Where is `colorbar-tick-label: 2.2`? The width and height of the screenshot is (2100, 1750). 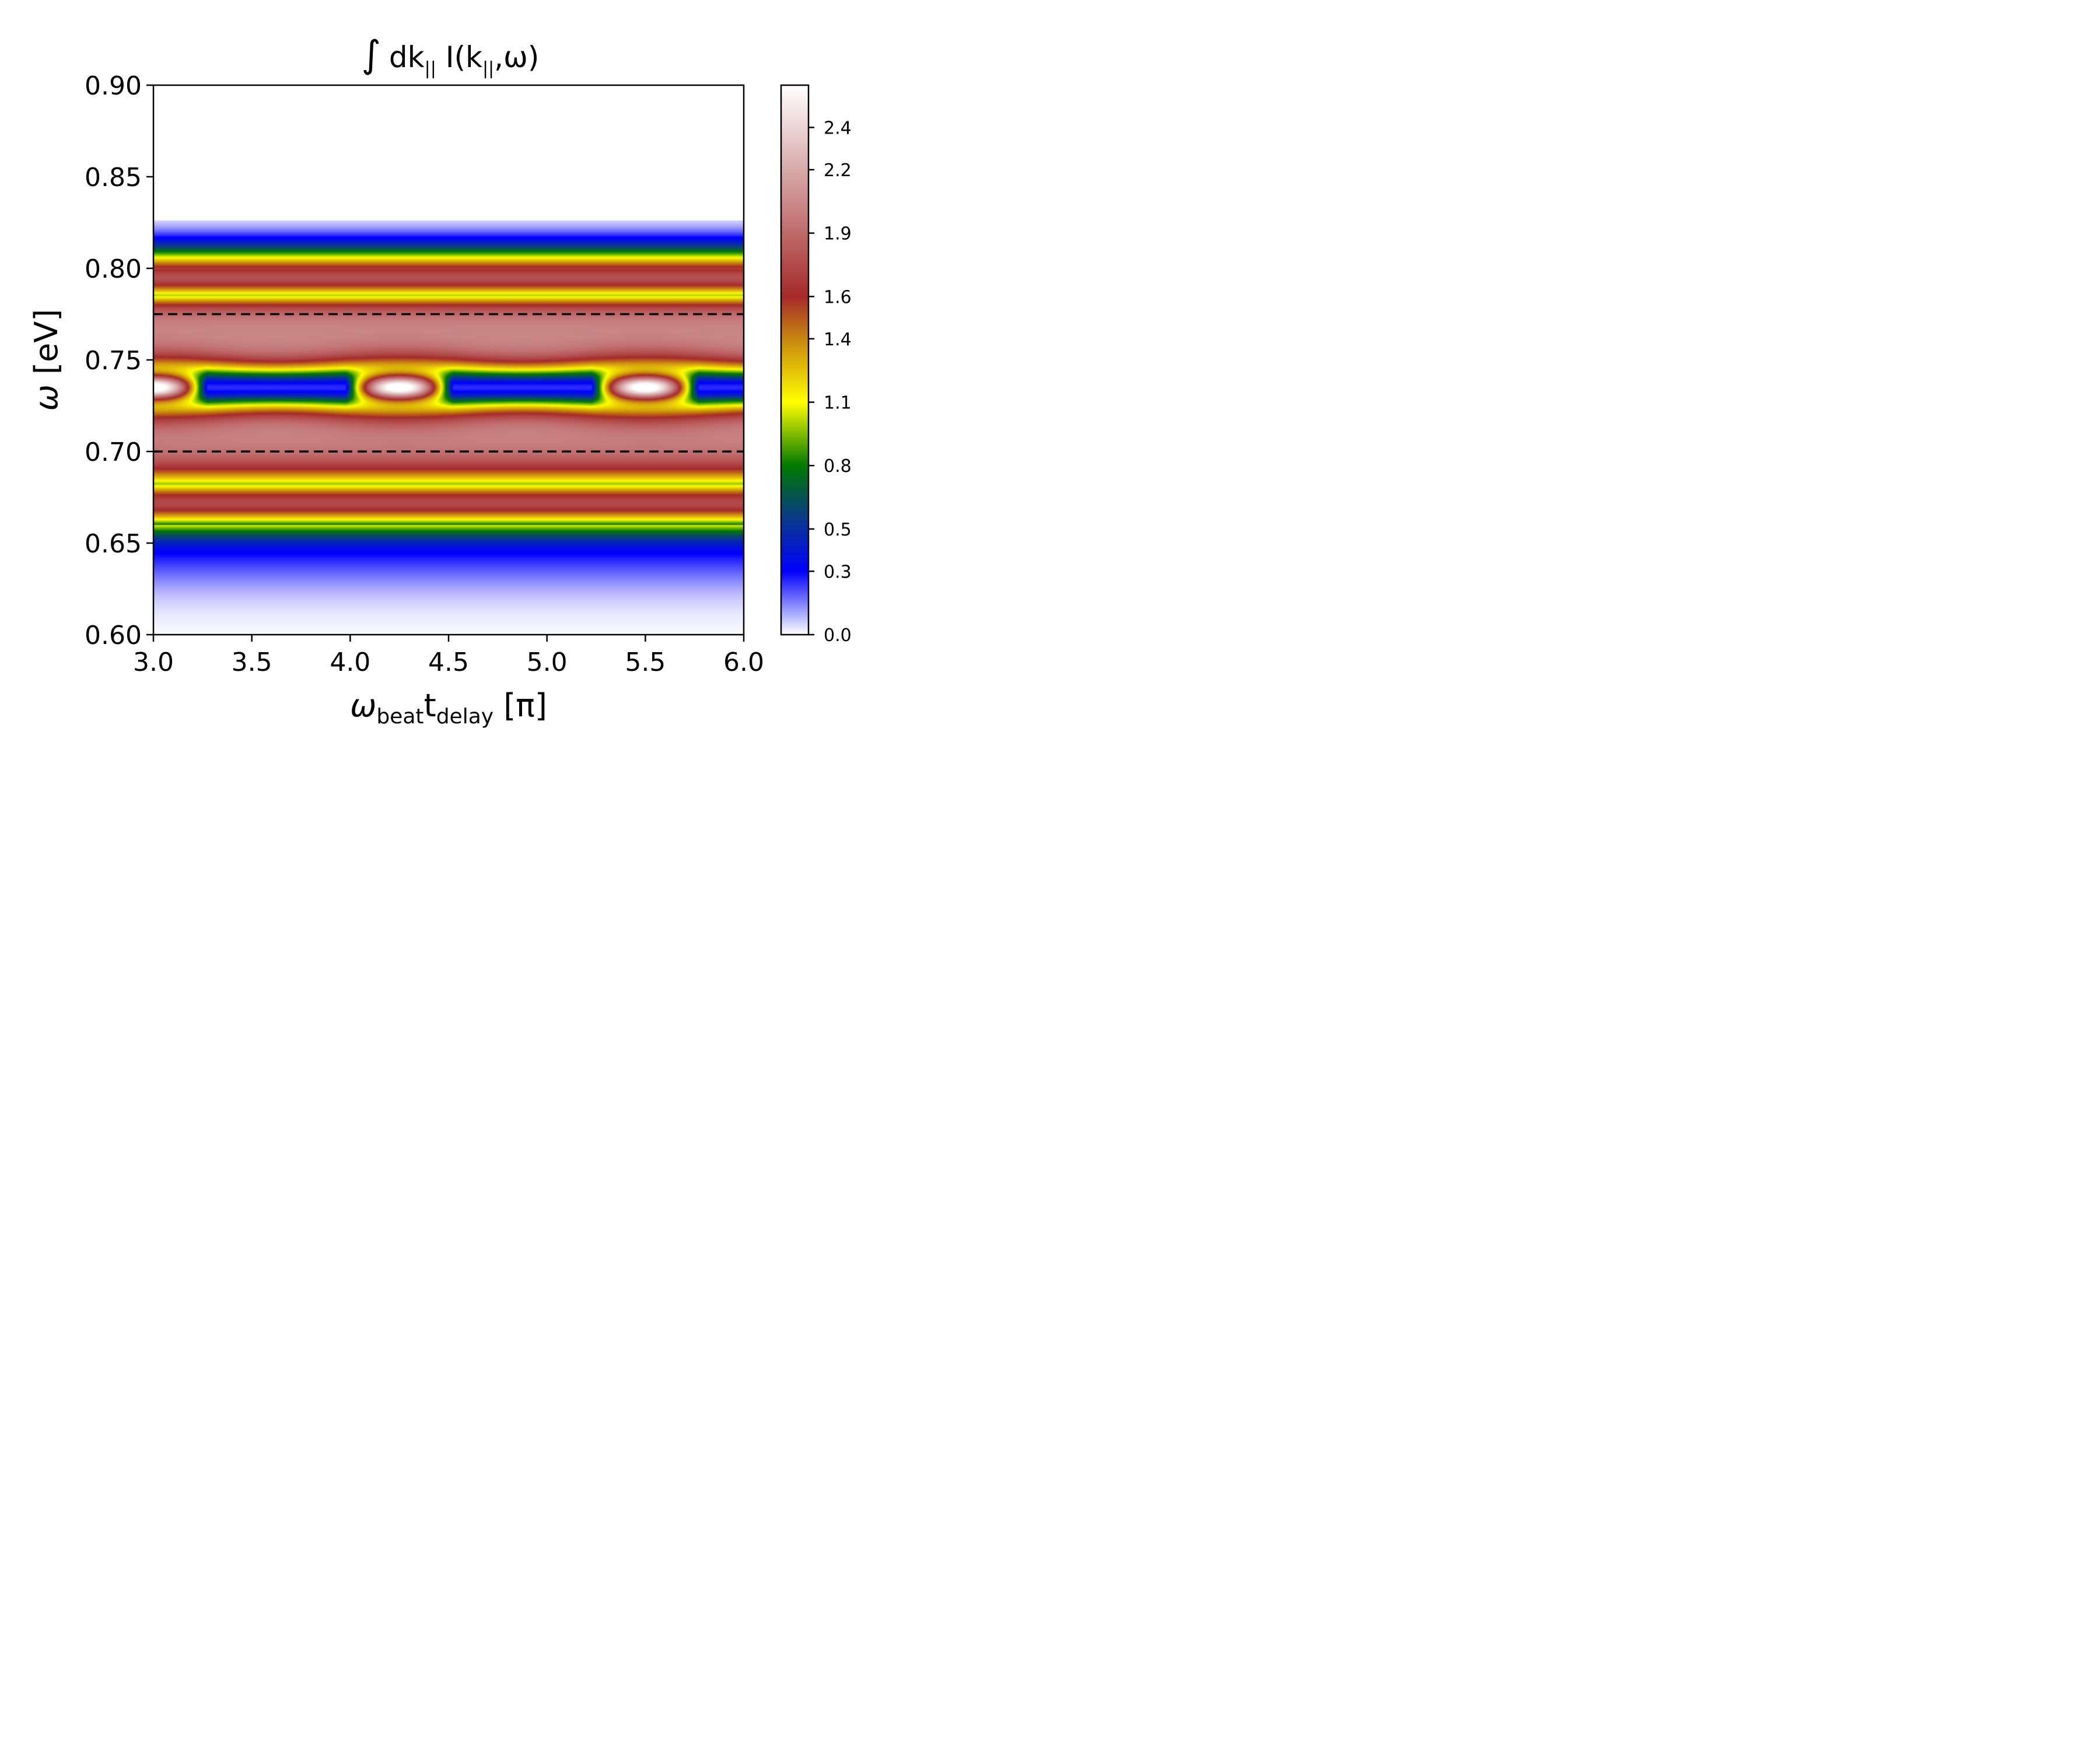 colorbar-tick-label: 2.2 is located at coordinates (838, 170).